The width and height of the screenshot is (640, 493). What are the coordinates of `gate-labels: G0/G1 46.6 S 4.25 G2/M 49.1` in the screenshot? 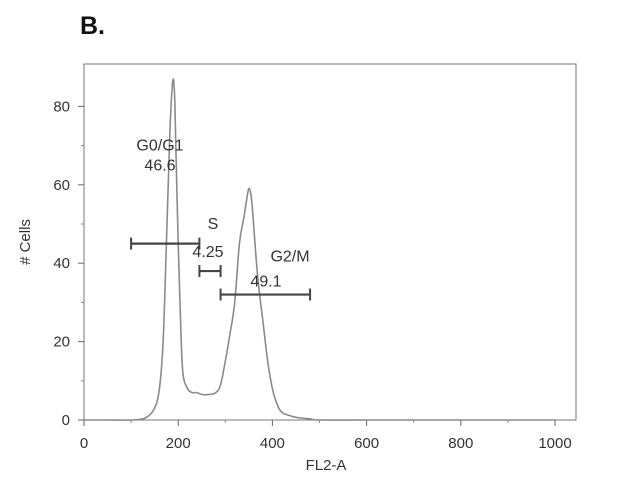 It's located at (222, 214).